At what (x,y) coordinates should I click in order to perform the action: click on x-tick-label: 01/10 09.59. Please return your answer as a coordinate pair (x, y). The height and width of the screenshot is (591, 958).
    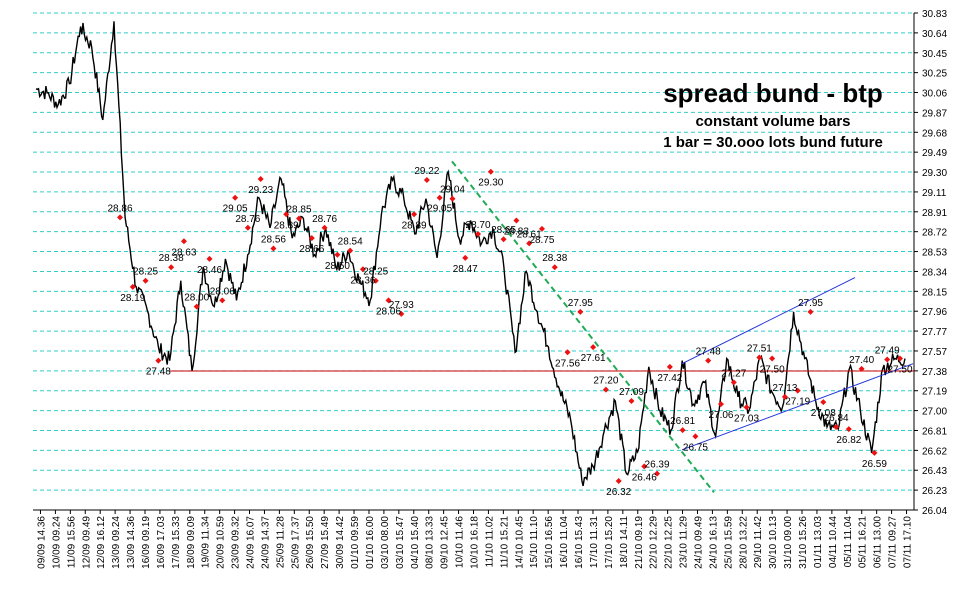
    Looking at the image, I should click on (355, 542).